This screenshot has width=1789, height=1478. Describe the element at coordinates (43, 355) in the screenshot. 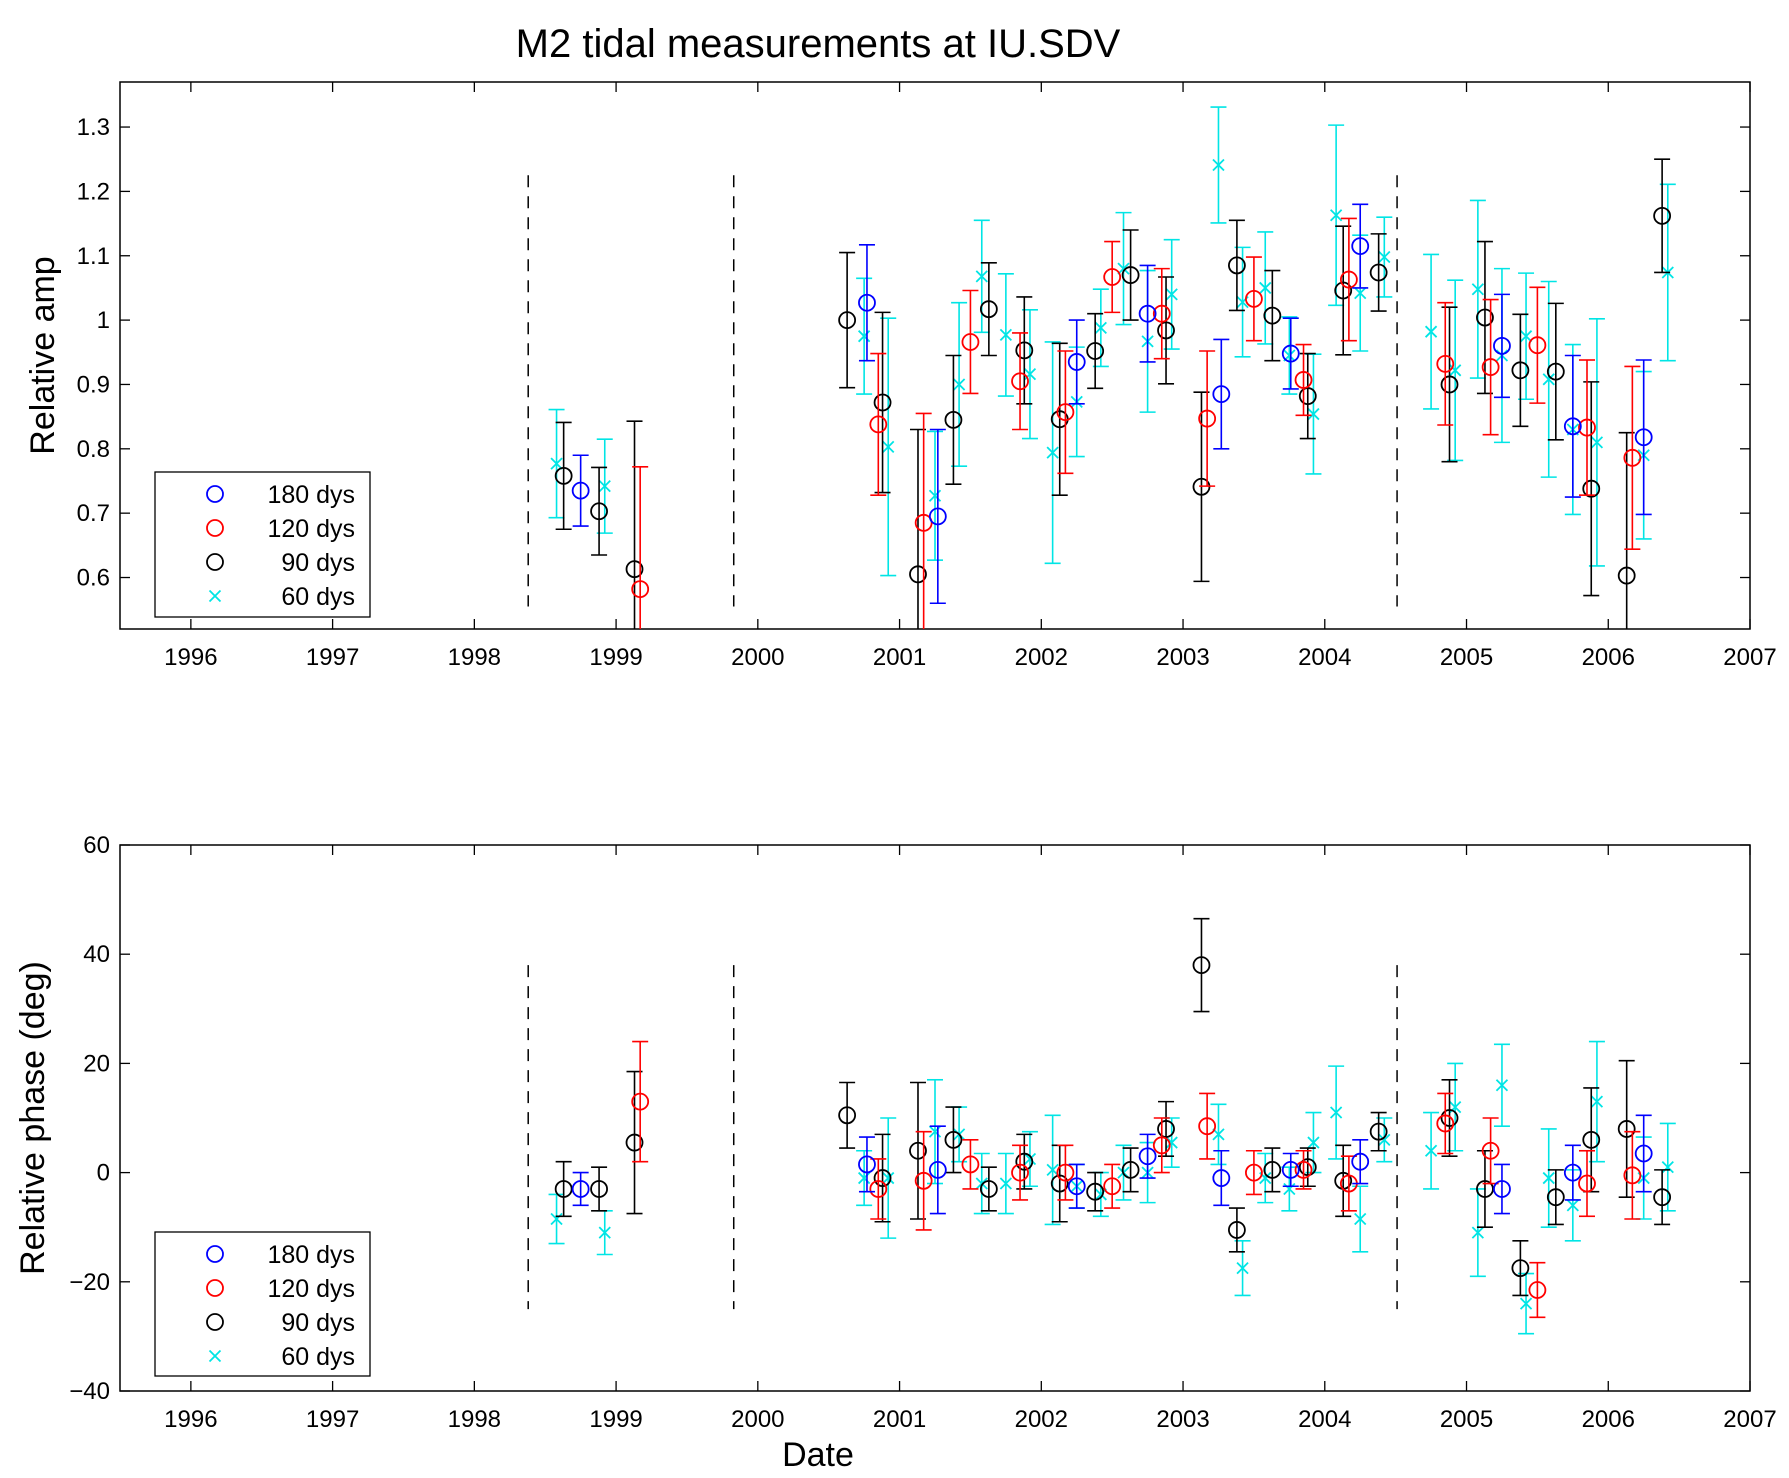

I see `y-axis-label: Relative amp` at that location.